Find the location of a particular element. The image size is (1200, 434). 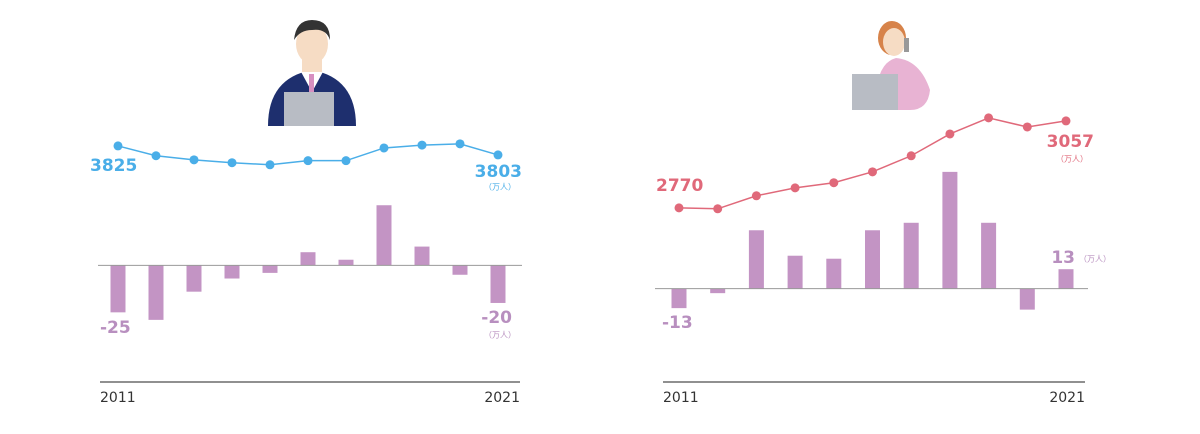

line is located at coordinates (872, 163).